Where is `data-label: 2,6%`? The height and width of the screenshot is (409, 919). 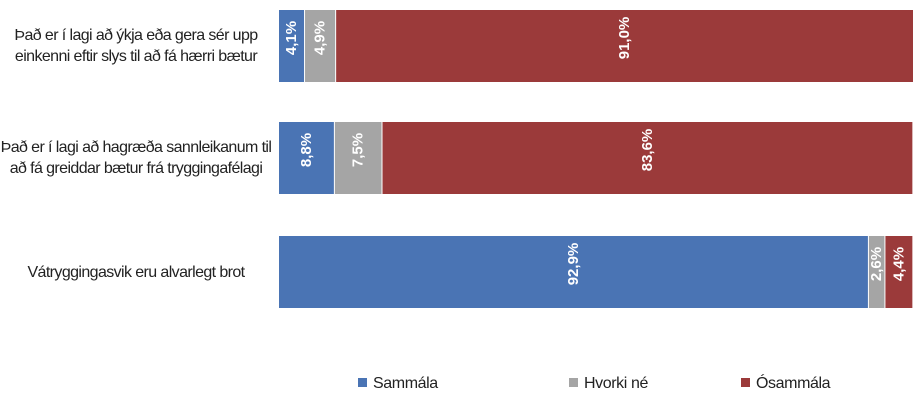 data-label: 2,6% is located at coordinates (876, 264).